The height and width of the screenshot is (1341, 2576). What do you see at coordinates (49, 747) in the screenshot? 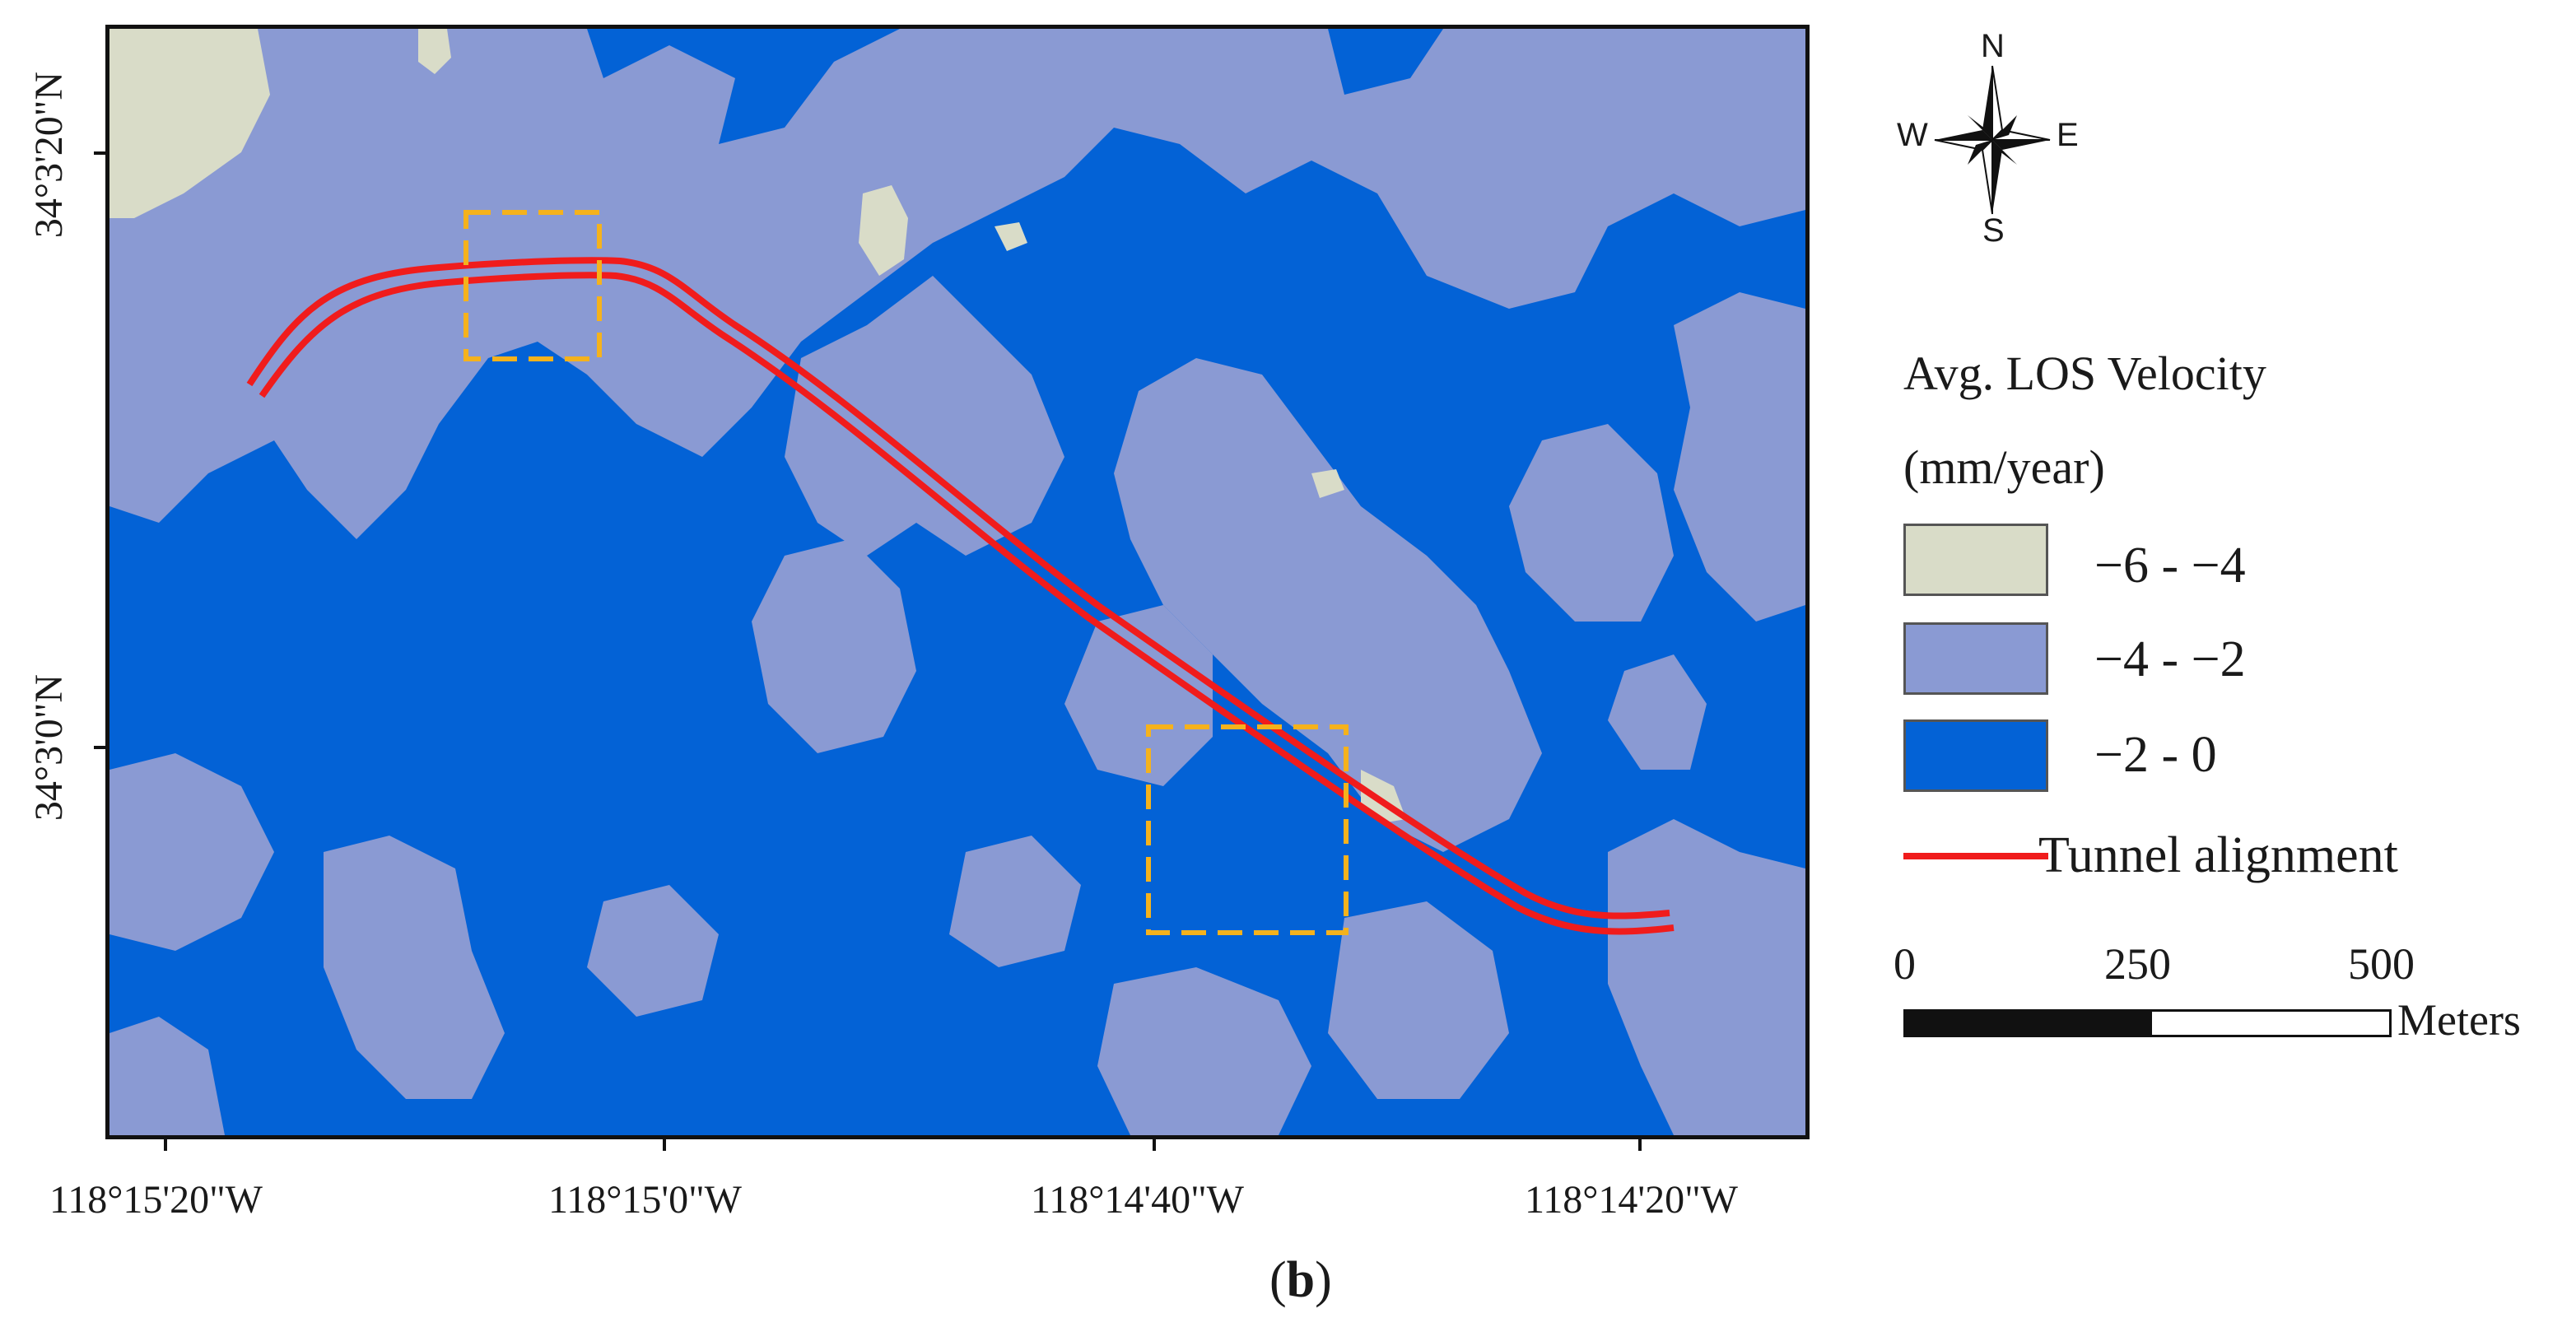
I see `y-tick-label-2: 34°3'0"N` at bounding box center [49, 747].